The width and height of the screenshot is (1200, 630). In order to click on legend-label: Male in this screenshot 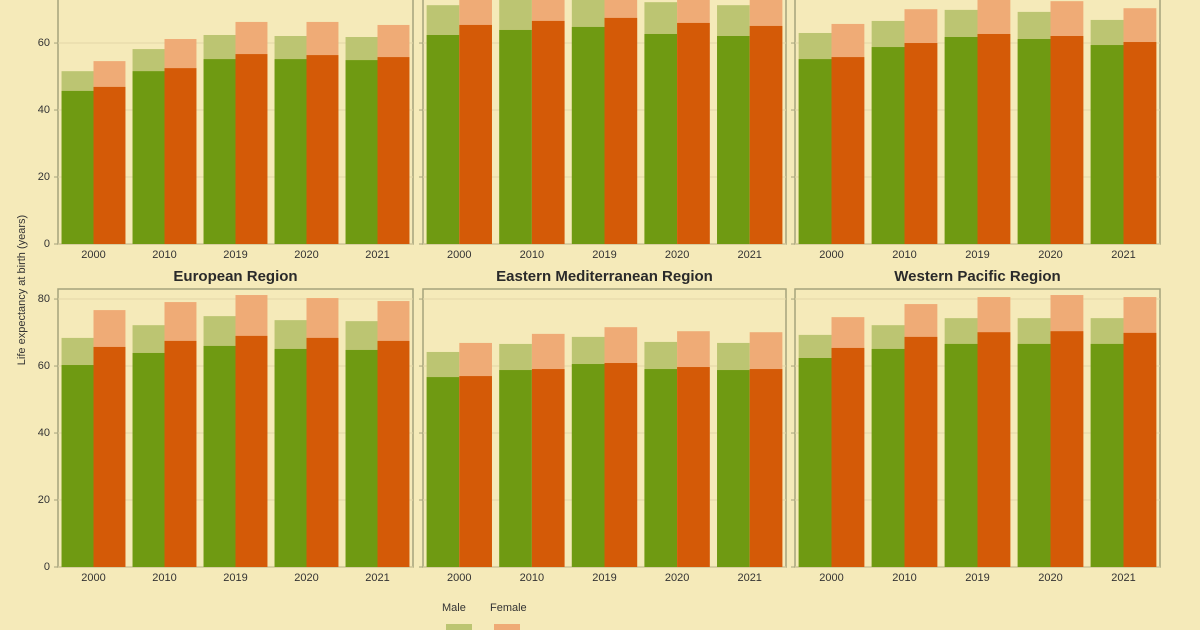, I will do `click(454, 608)`.